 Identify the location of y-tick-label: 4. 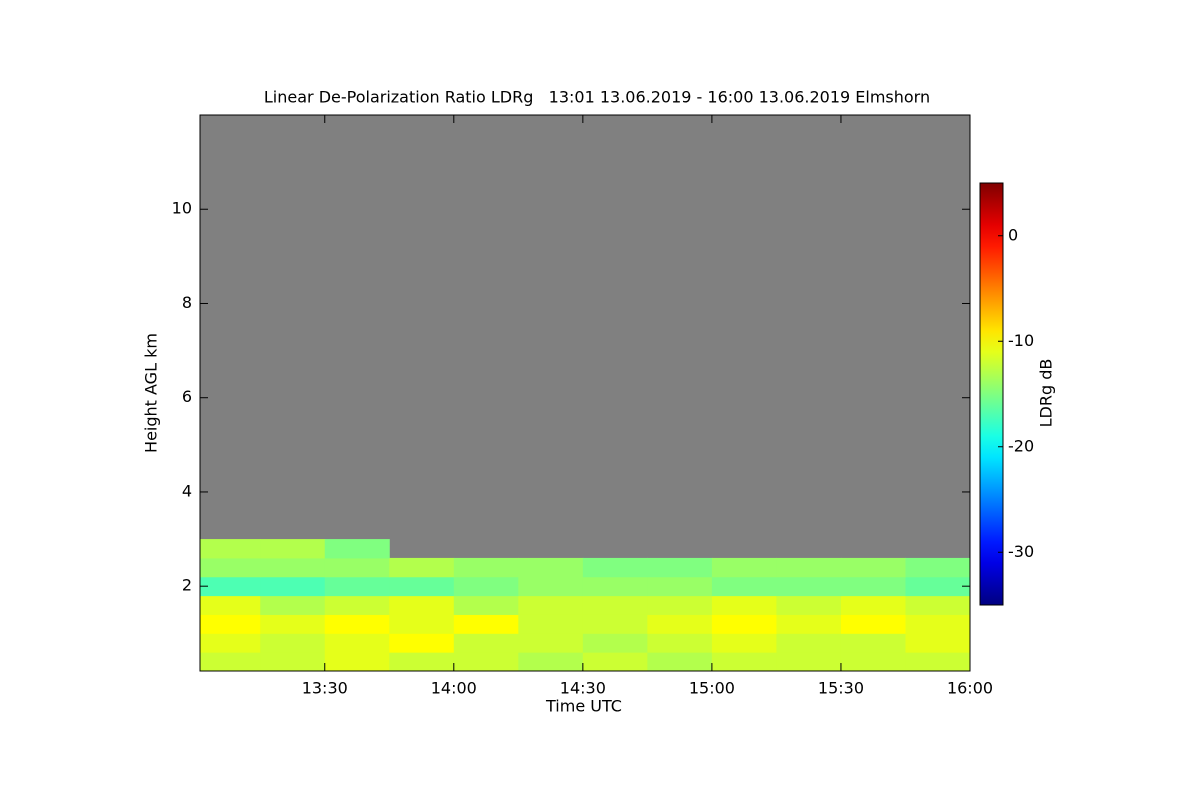
(187, 490).